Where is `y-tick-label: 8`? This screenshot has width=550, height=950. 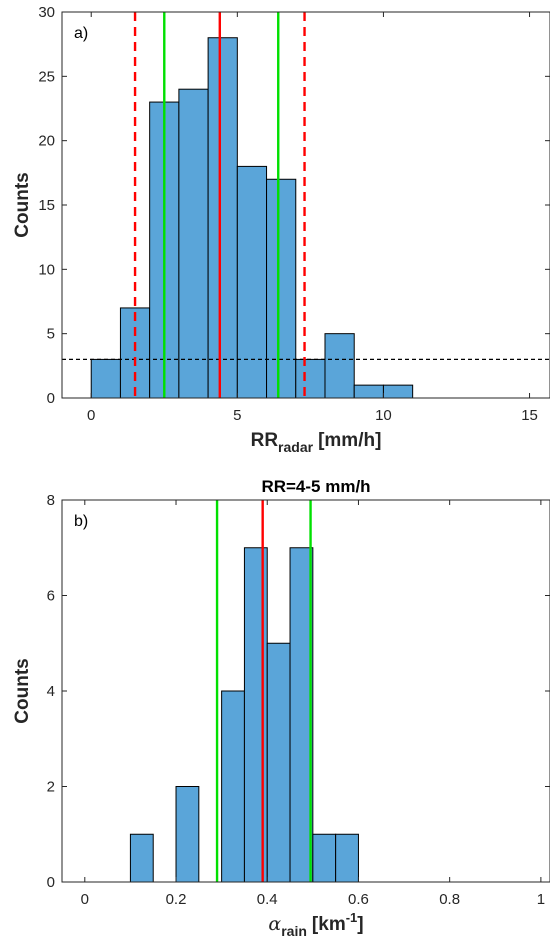 y-tick-label: 8 is located at coordinates (51, 500).